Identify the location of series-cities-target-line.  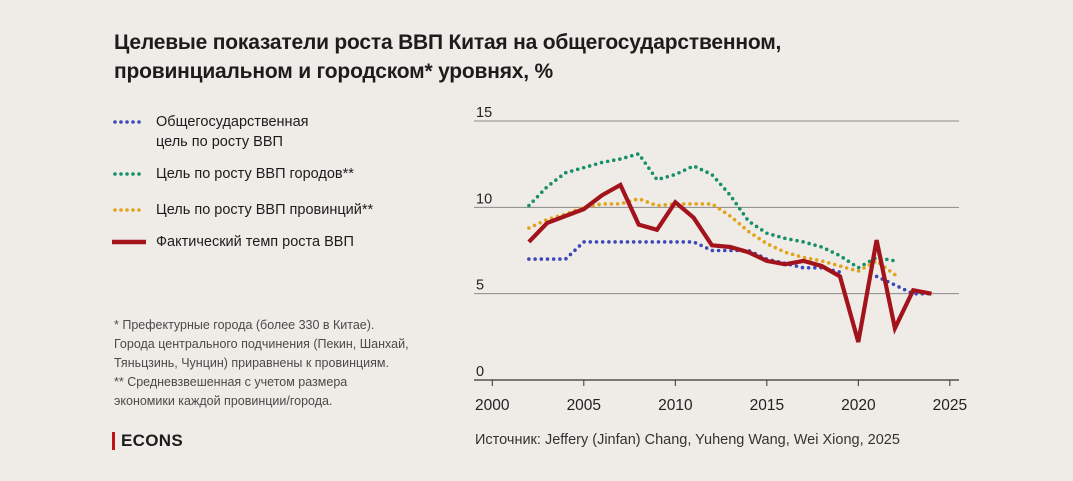
(712, 210).